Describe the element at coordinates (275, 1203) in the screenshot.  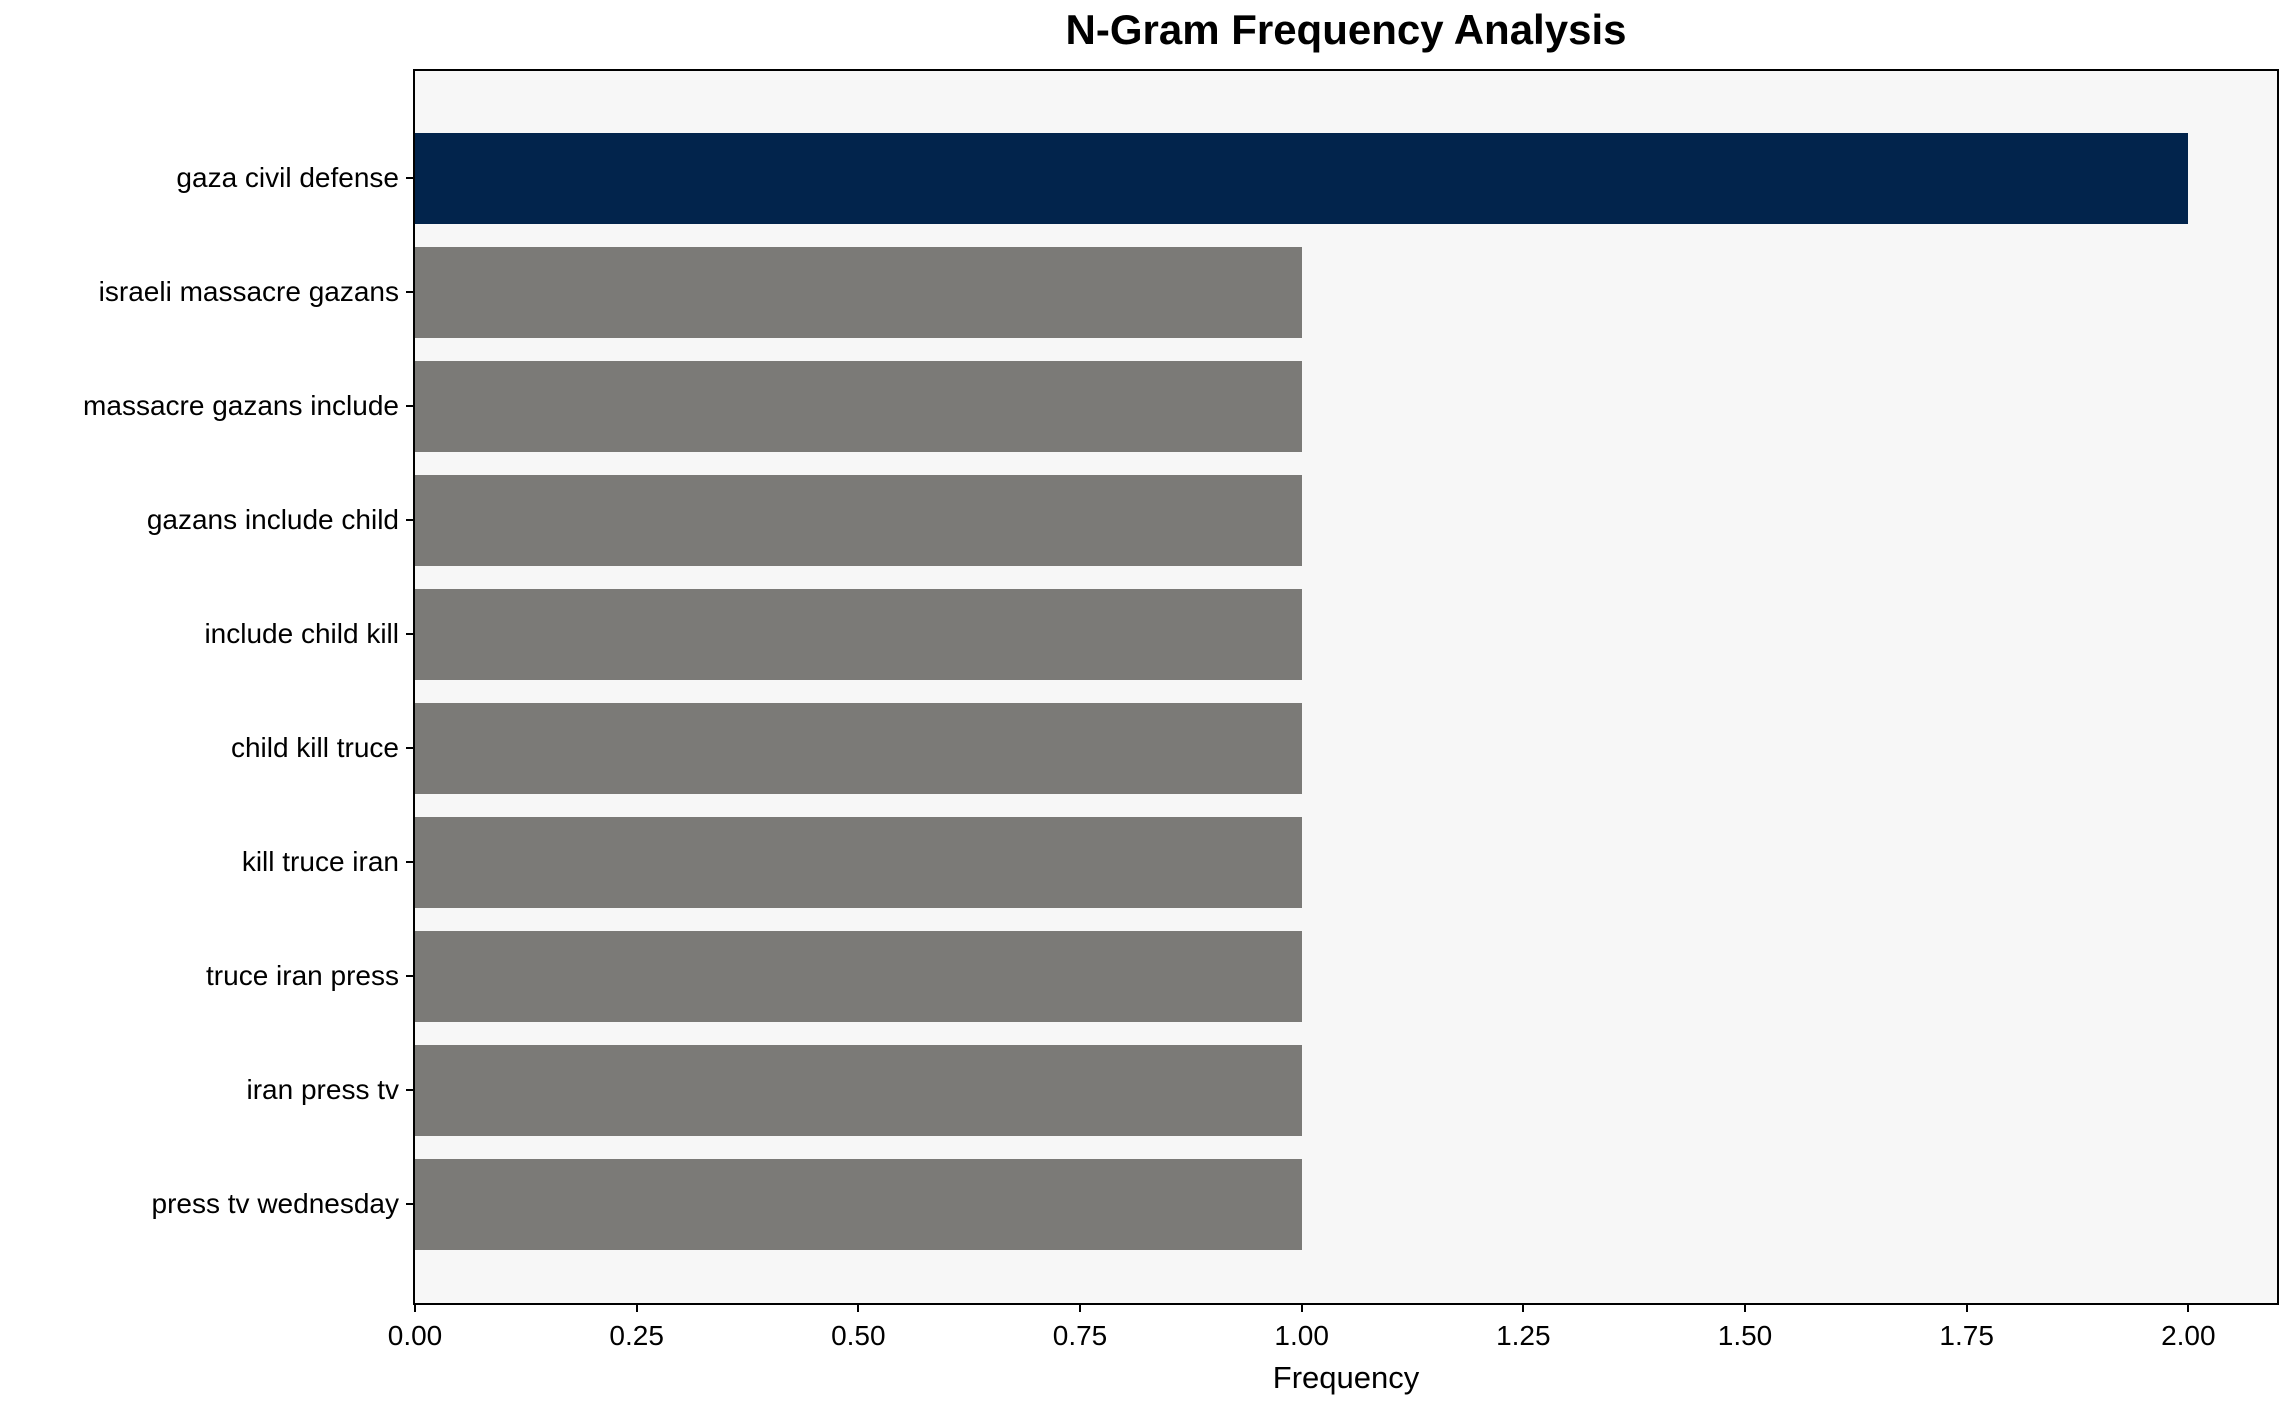
I see `y-tick-label: press tv wednesday` at that location.